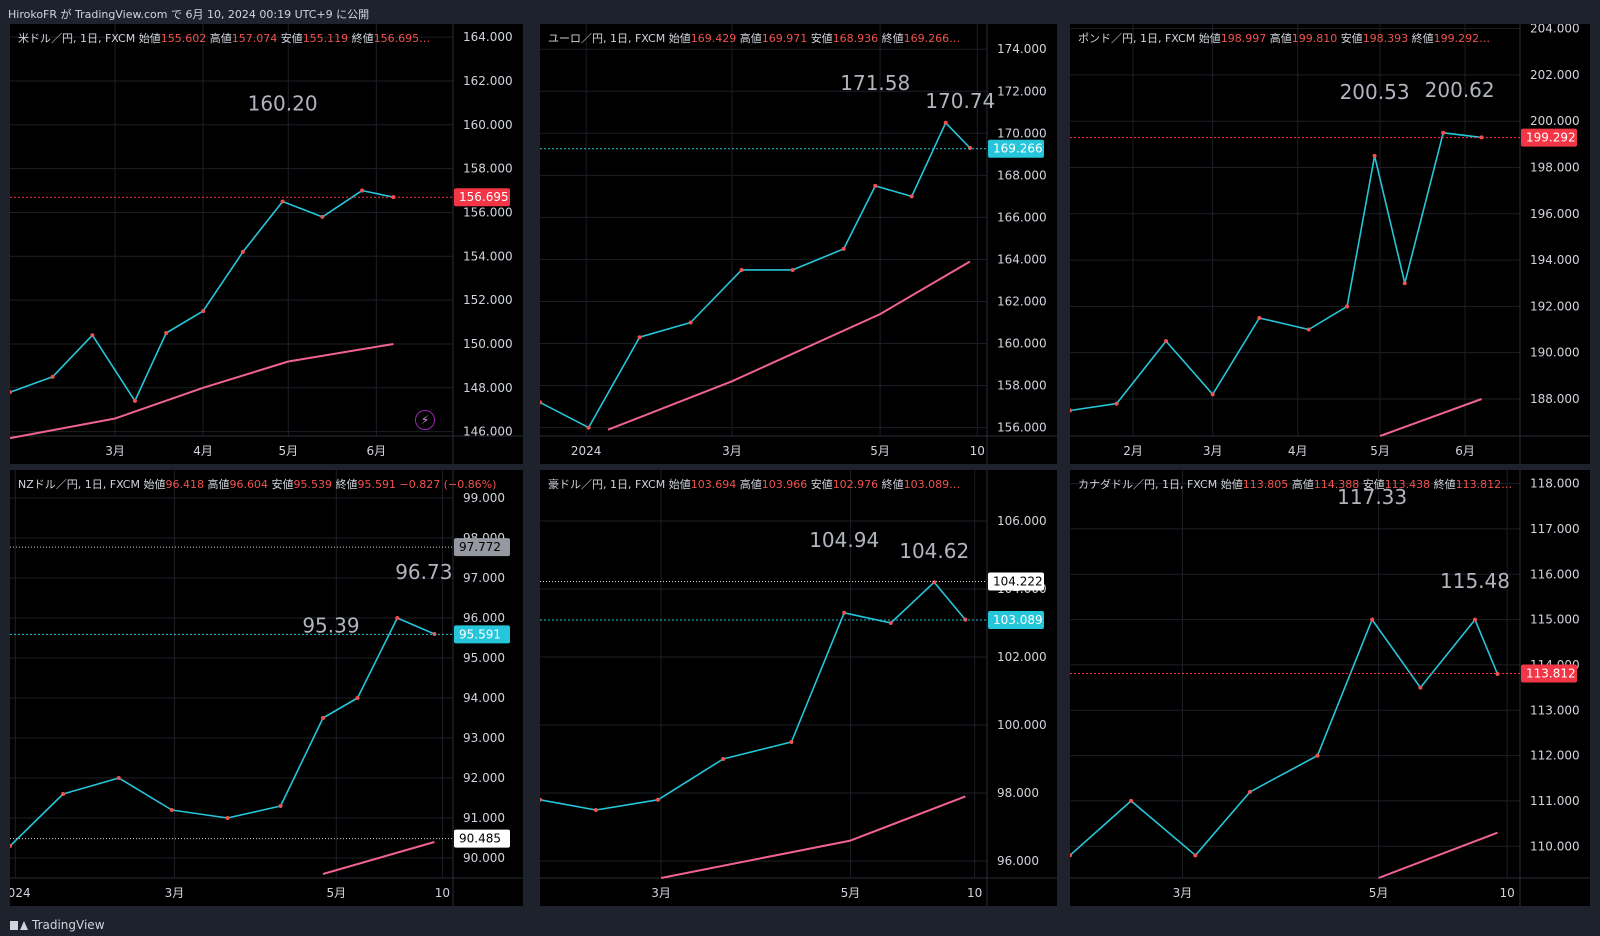  Describe the element at coordinates (679, 484) in the screenshot. I see `open-label: 始値` at that location.